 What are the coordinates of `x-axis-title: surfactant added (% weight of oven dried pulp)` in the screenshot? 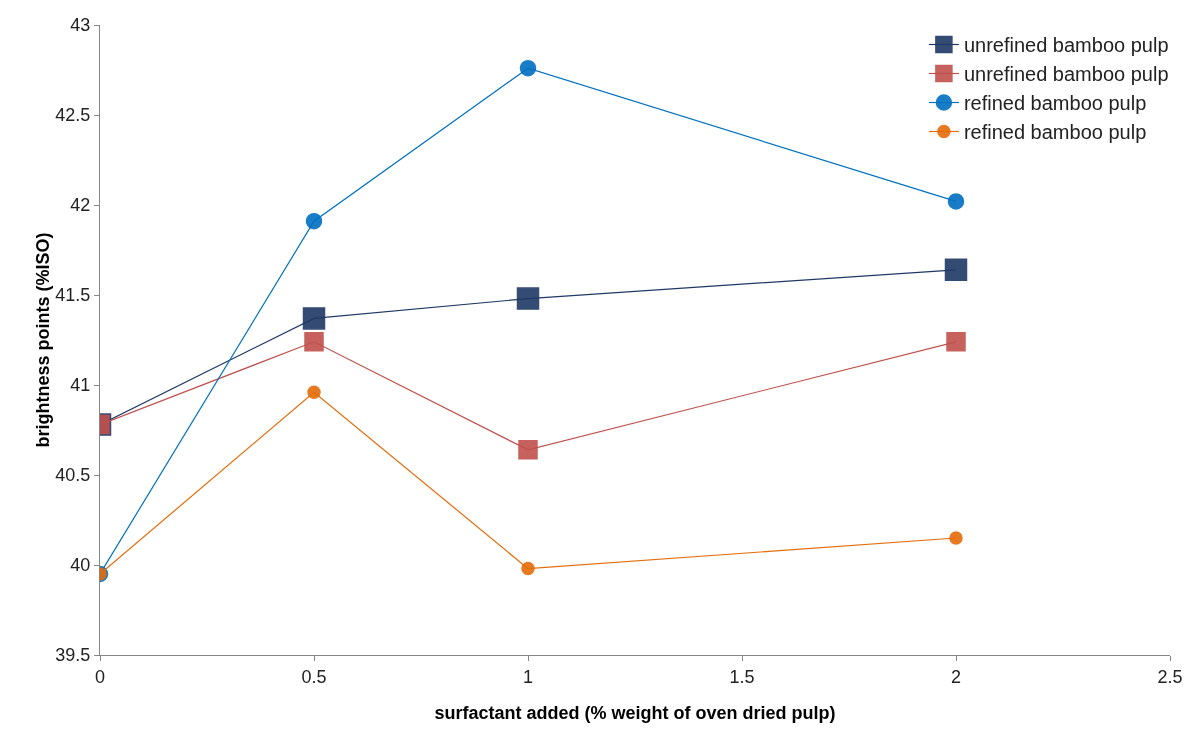 It's located at (635, 713).